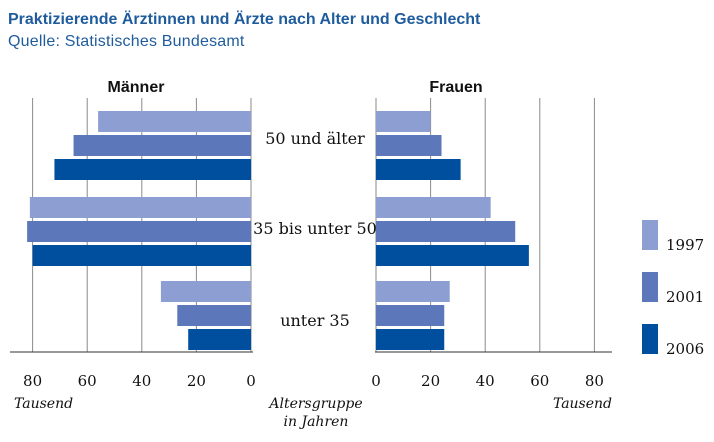  I want to click on legend-swatch-2001, so click(650, 287).